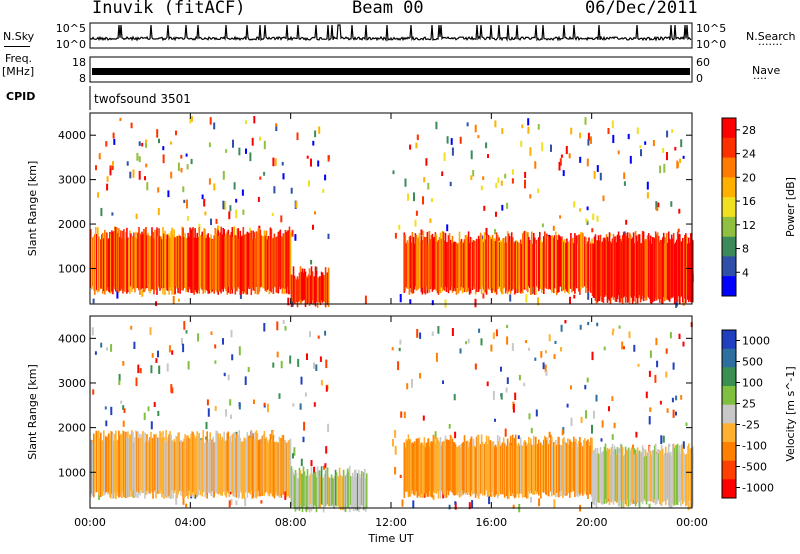  I want to click on xtick-label: 00:00, so click(692, 522).